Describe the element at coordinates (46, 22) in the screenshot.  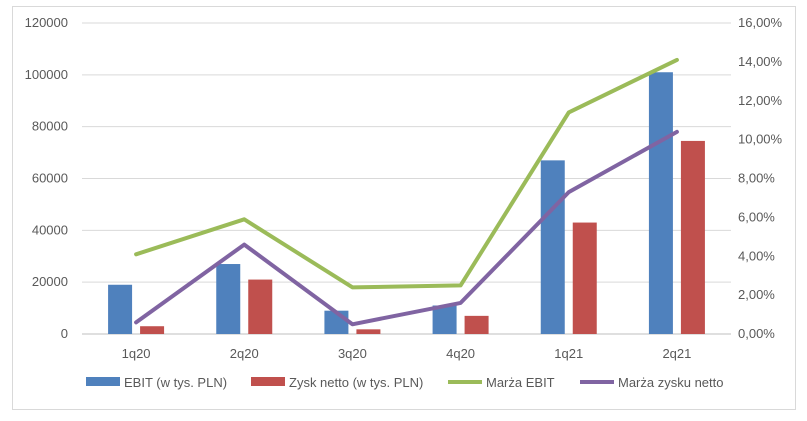
I see `left-axis-tick-label: 120000` at that location.